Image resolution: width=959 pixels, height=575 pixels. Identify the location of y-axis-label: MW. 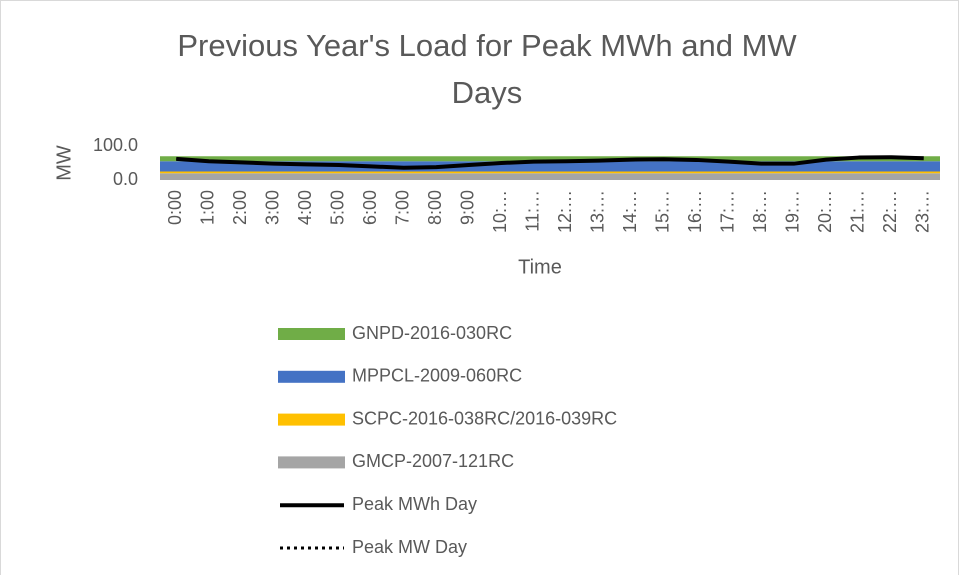
(64, 163).